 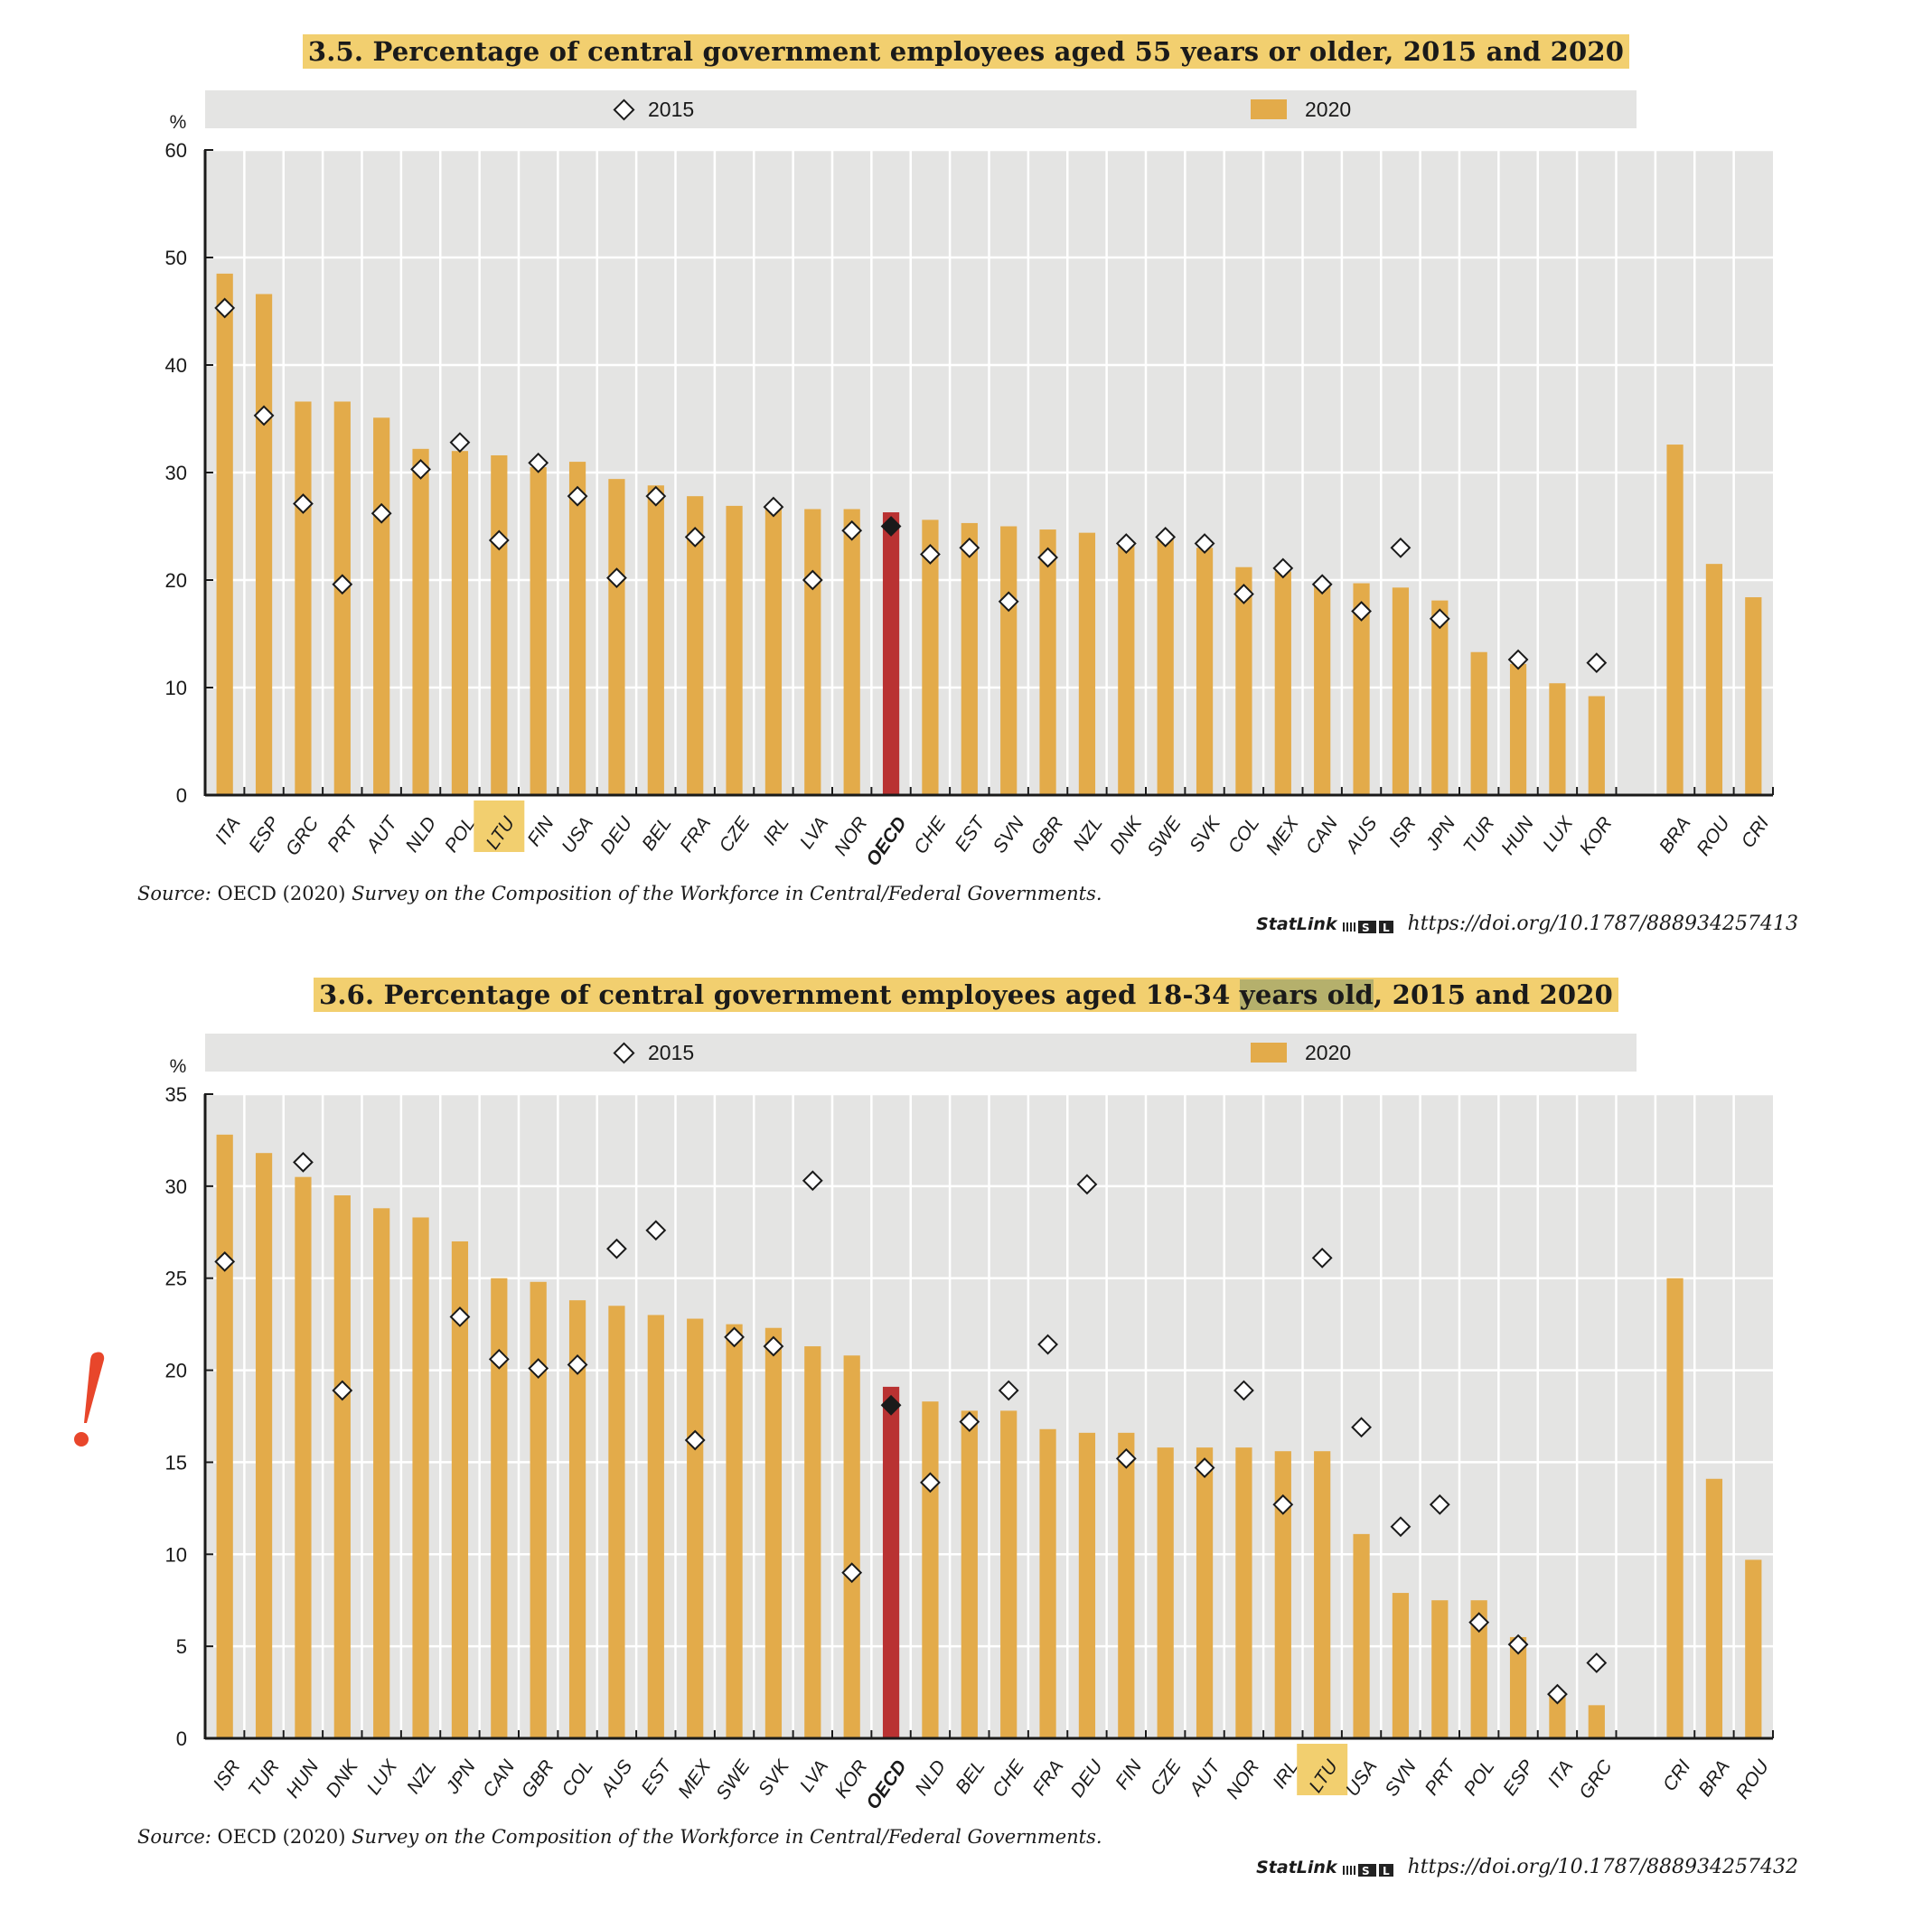 What do you see at coordinates (1047, 835) in the screenshot?
I see `x-tick-label: GBR` at bounding box center [1047, 835].